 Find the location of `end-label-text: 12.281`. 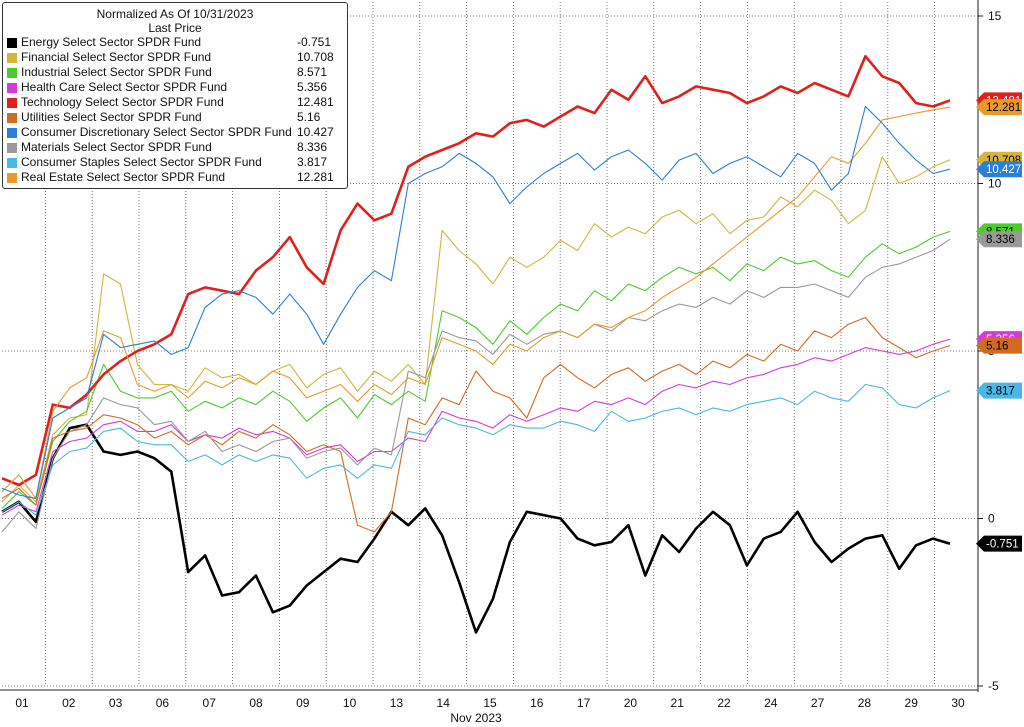

end-label-text: 12.281 is located at coordinates (1003, 108).